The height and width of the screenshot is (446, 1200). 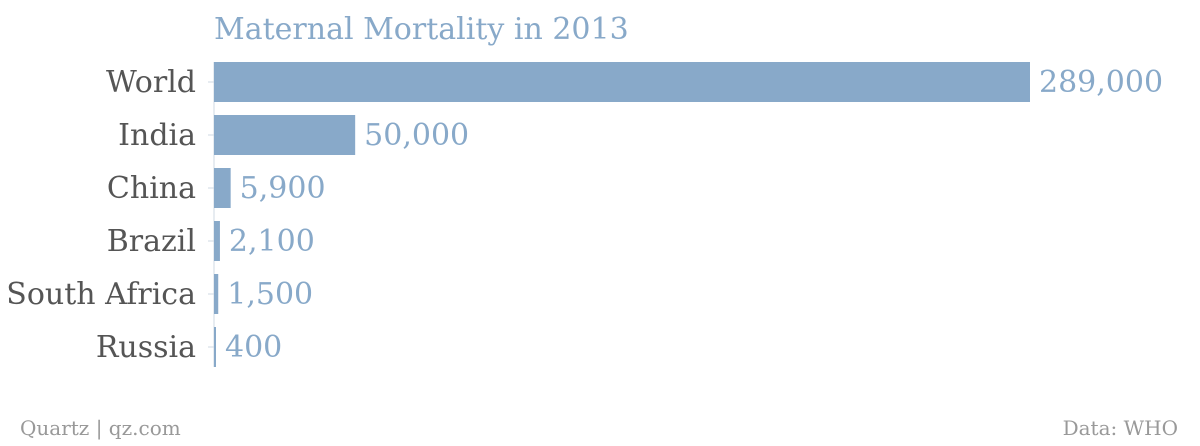 I want to click on value-label: 400, so click(x=253, y=347).